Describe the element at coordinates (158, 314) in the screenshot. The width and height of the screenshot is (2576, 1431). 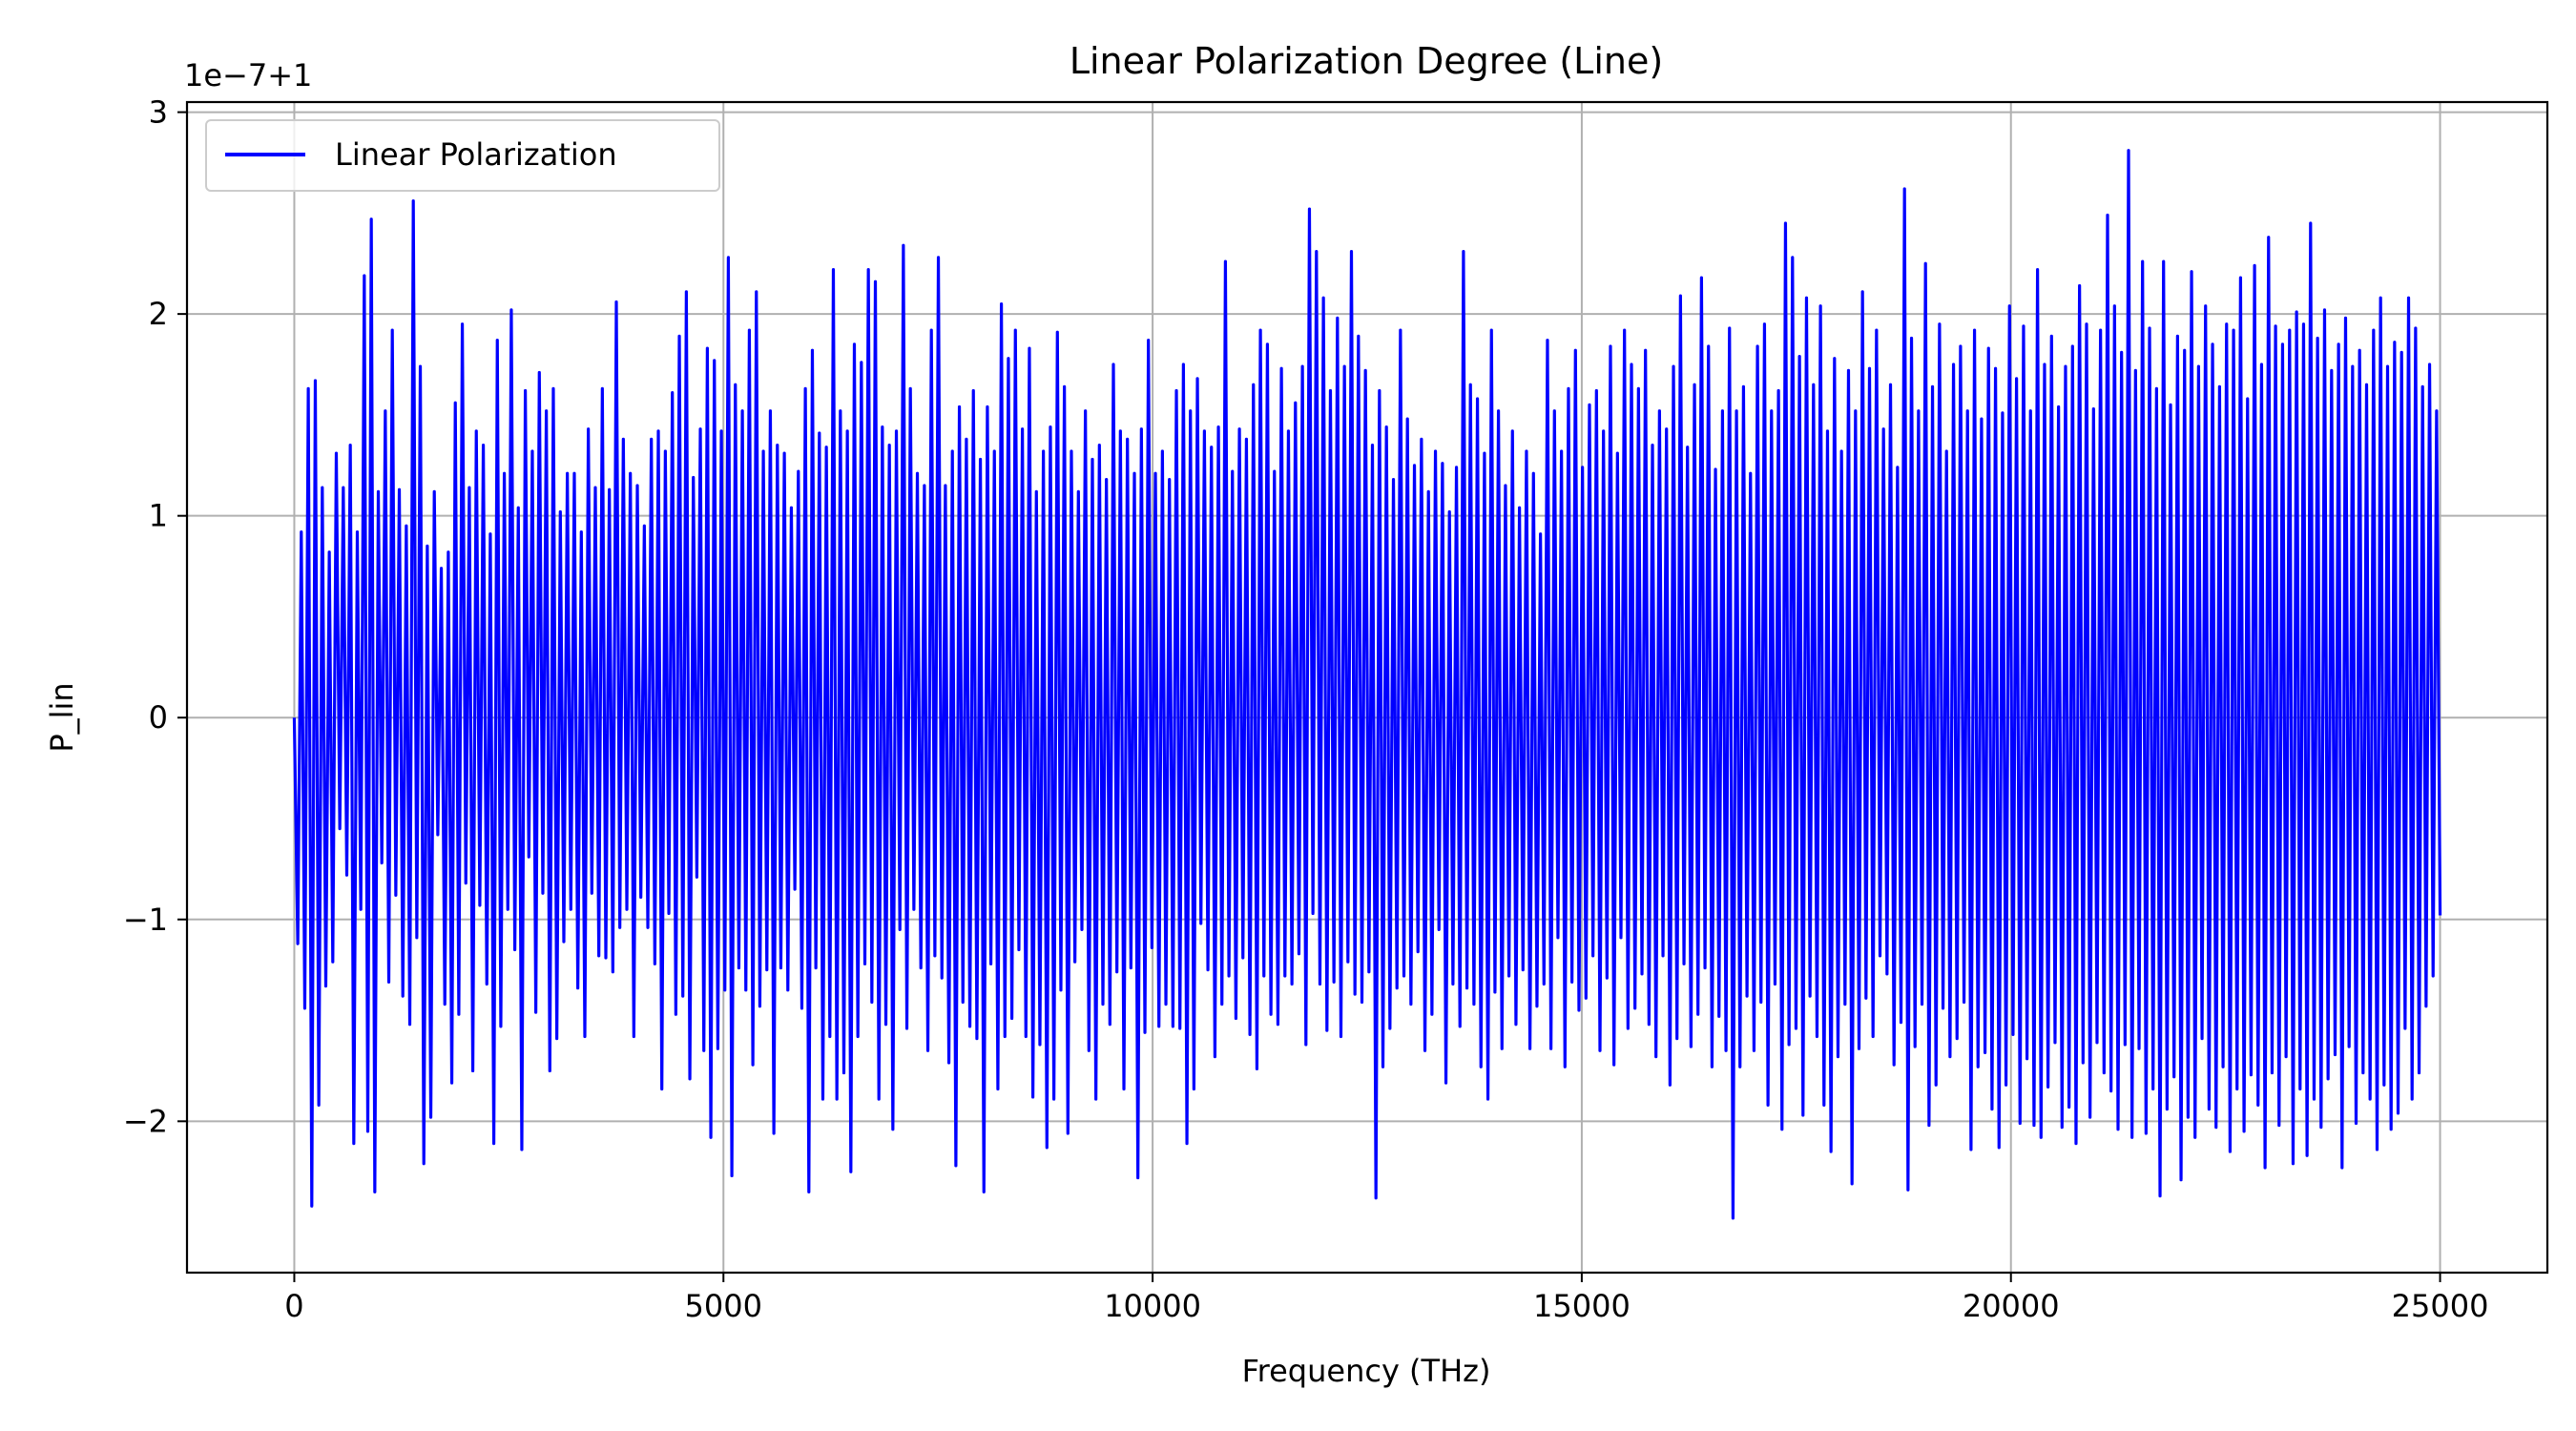
I see `y-tick-label: 2` at that location.